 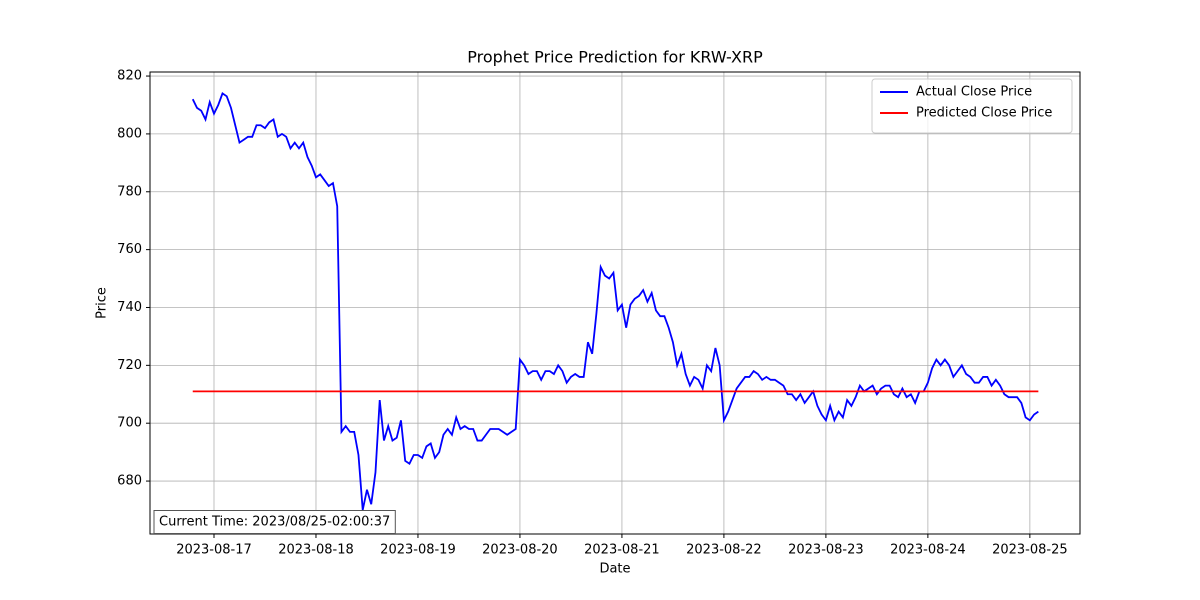 I want to click on chart-title: Prophet Price Prediction for KRW-XRP, so click(x=615, y=57).